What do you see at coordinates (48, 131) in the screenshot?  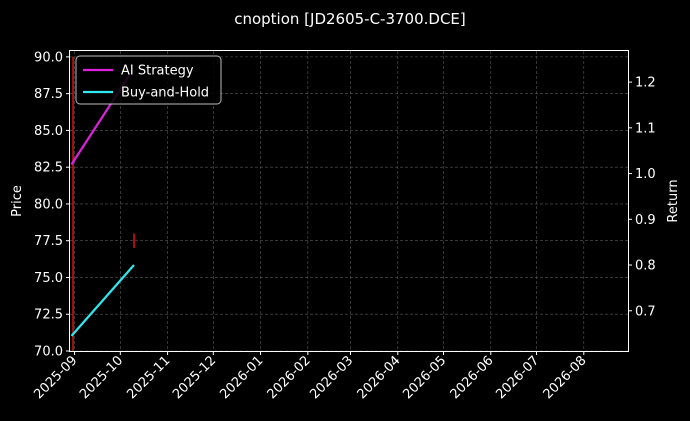 I see `y-tick-label: 85.0` at bounding box center [48, 131].